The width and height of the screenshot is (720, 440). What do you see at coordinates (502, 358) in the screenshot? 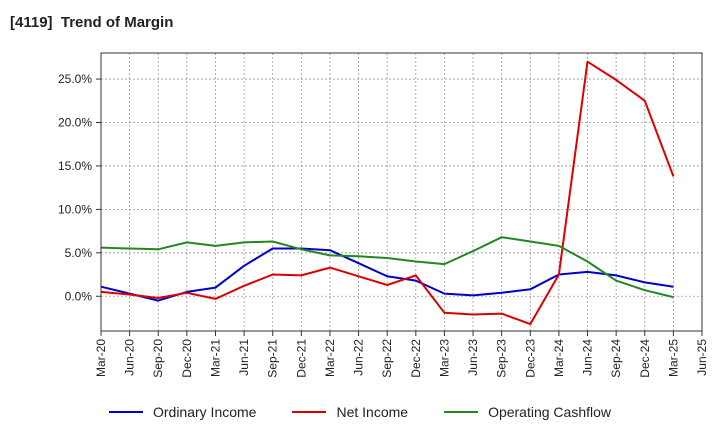
I see `x-tick-label: Sep-23` at bounding box center [502, 358].